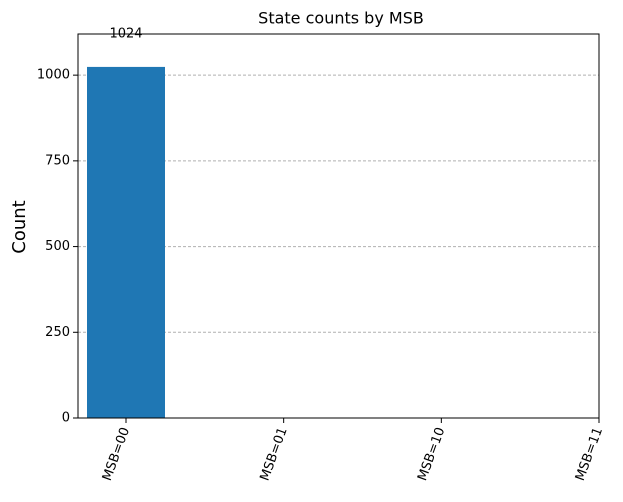 The image size is (623, 502). Describe the element at coordinates (274, 454) in the screenshot. I see `x-tick-label: MSB=01` at that location.